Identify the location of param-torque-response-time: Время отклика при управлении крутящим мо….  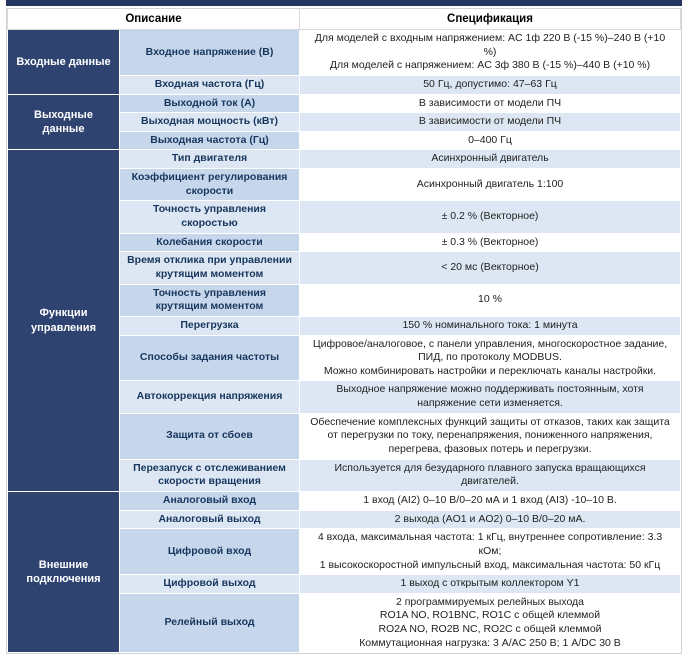
(209, 268).